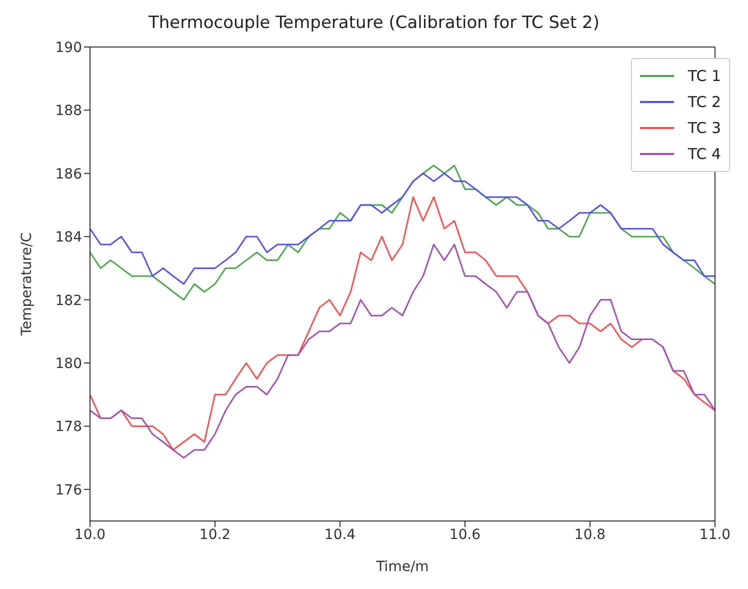  What do you see at coordinates (68, 174) in the screenshot?
I see `y-tick-label: 186` at bounding box center [68, 174].